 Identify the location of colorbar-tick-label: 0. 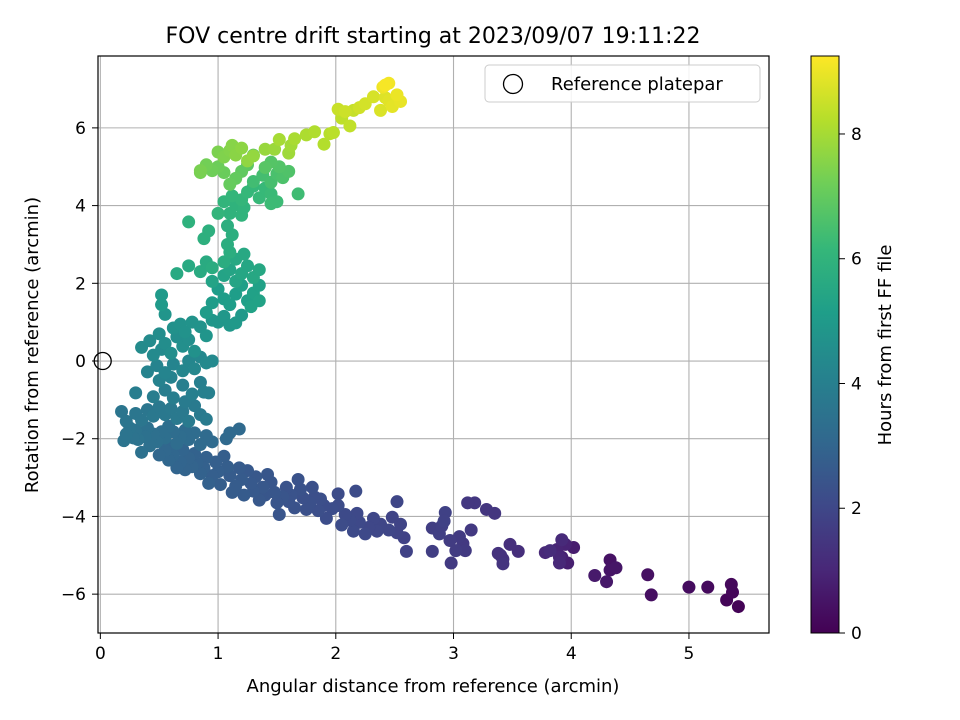
(856, 634).